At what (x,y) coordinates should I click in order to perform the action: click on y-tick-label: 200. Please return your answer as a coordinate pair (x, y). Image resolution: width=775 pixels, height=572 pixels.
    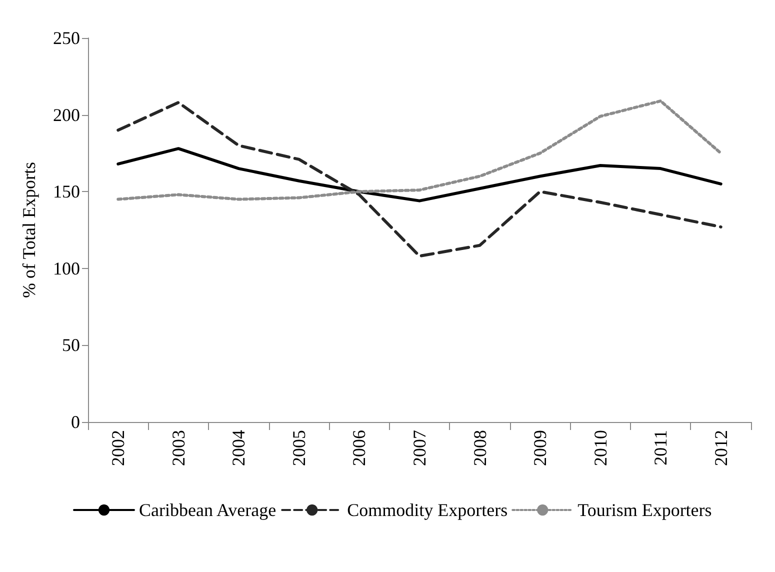
    Looking at the image, I should click on (66, 114).